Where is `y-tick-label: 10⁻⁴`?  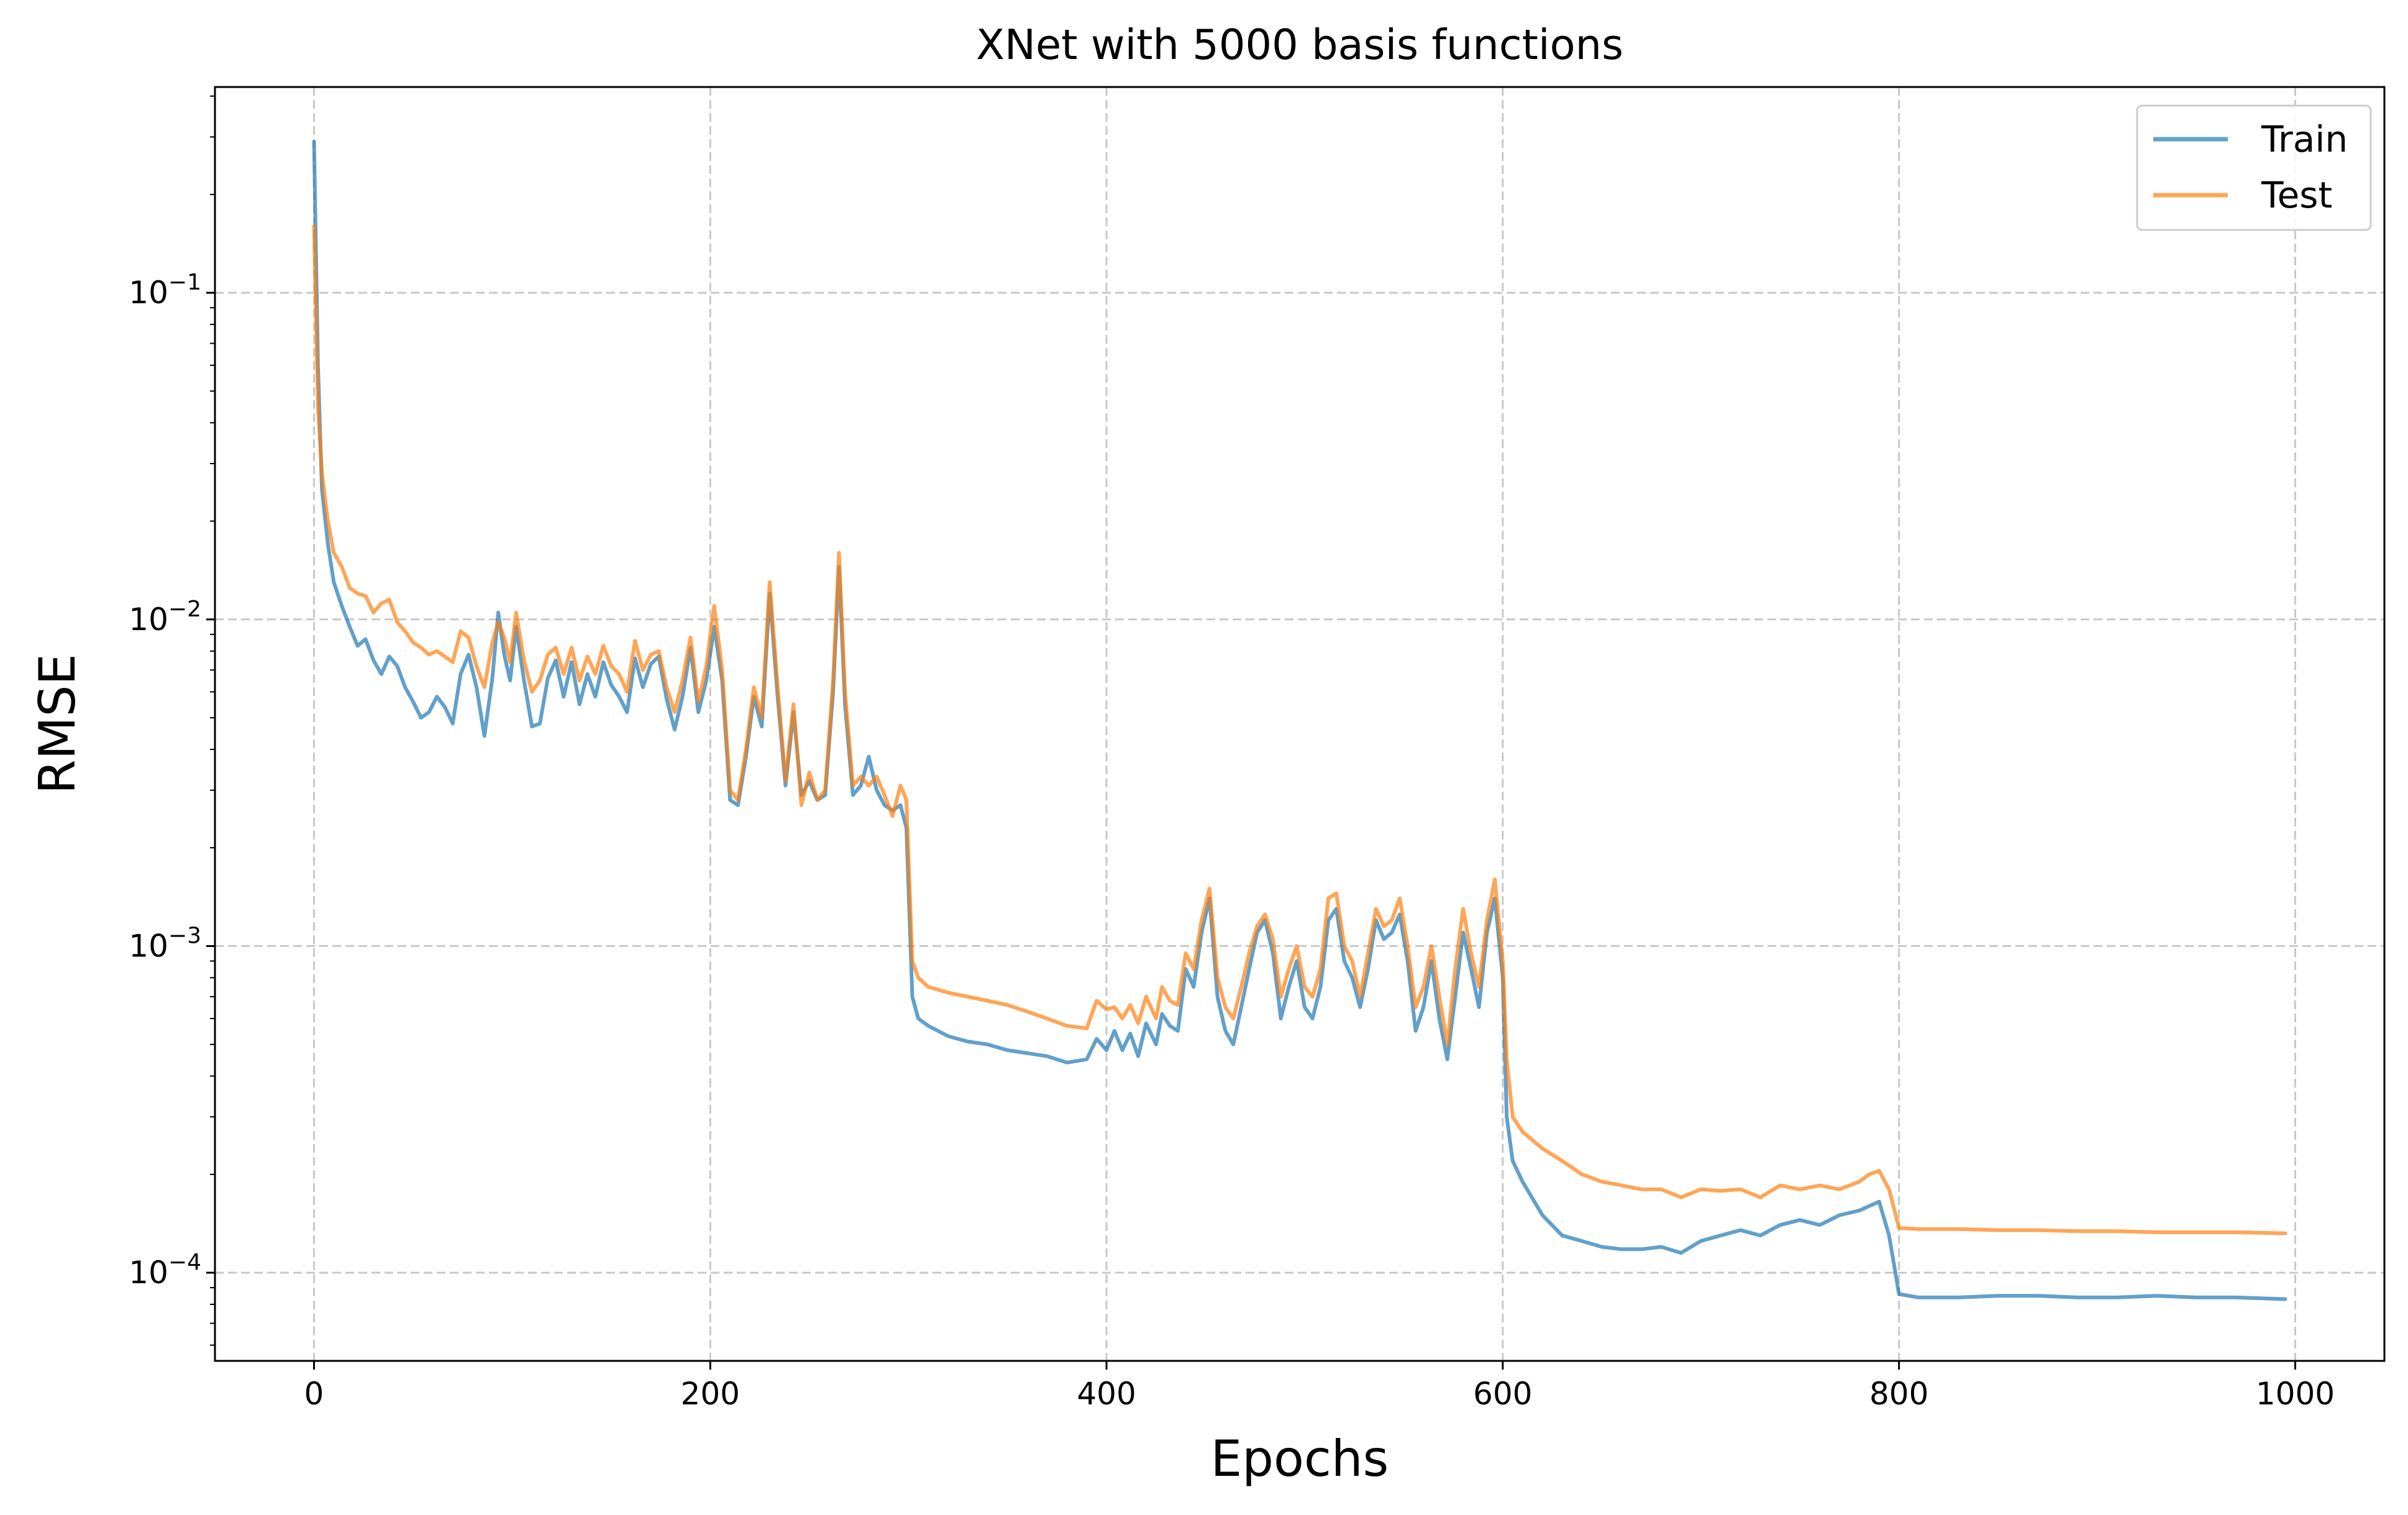
y-tick-label: 10⁻⁴ is located at coordinates (165, 1270).